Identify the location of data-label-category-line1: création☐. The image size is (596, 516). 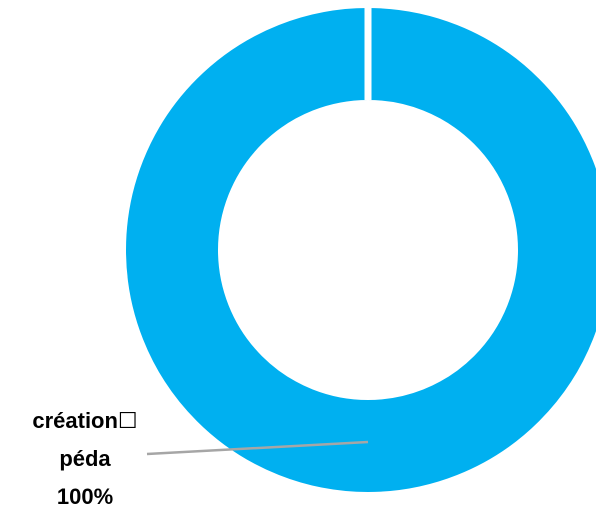
(85, 420).